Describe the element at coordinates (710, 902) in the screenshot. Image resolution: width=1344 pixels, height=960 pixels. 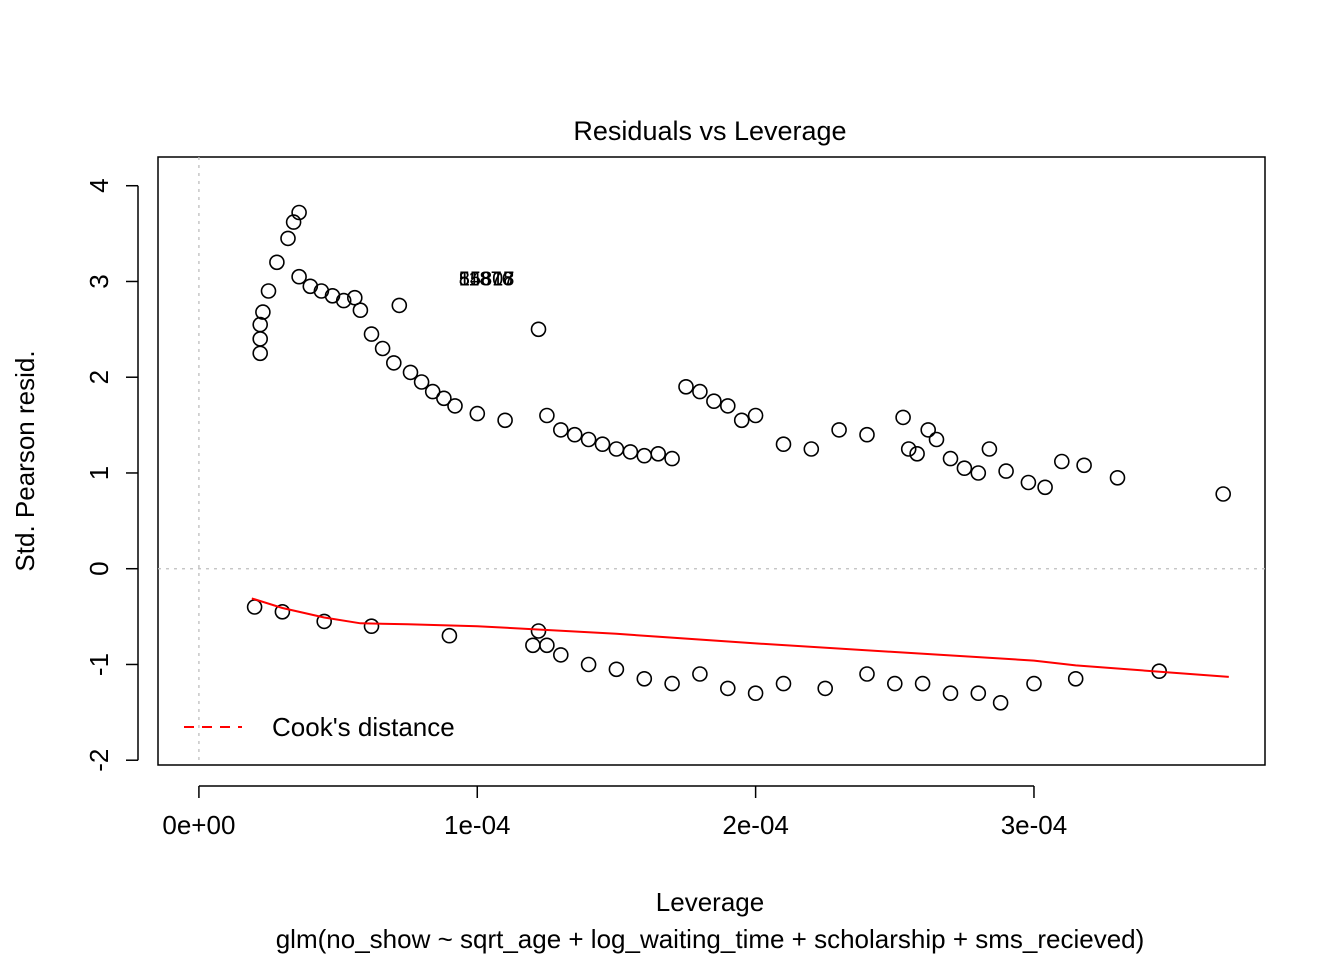
I see `x-axis-label: Leverage` at that location.